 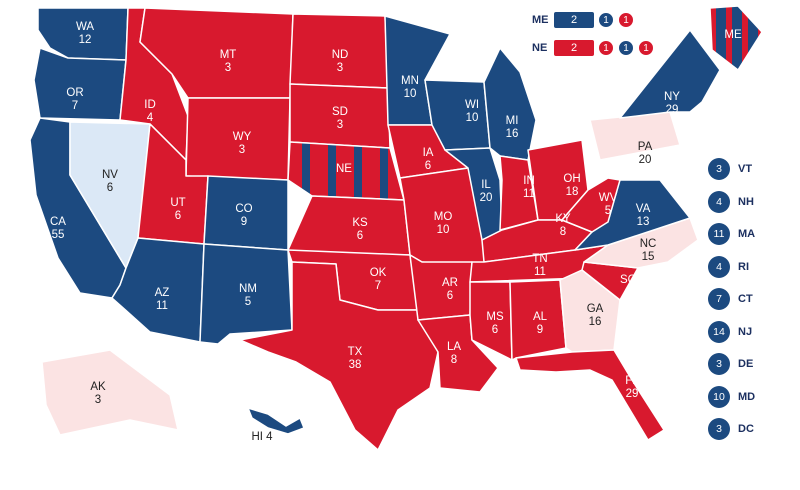 What do you see at coordinates (110, 175) in the screenshot?
I see `state-label-nv: NV` at bounding box center [110, 175].